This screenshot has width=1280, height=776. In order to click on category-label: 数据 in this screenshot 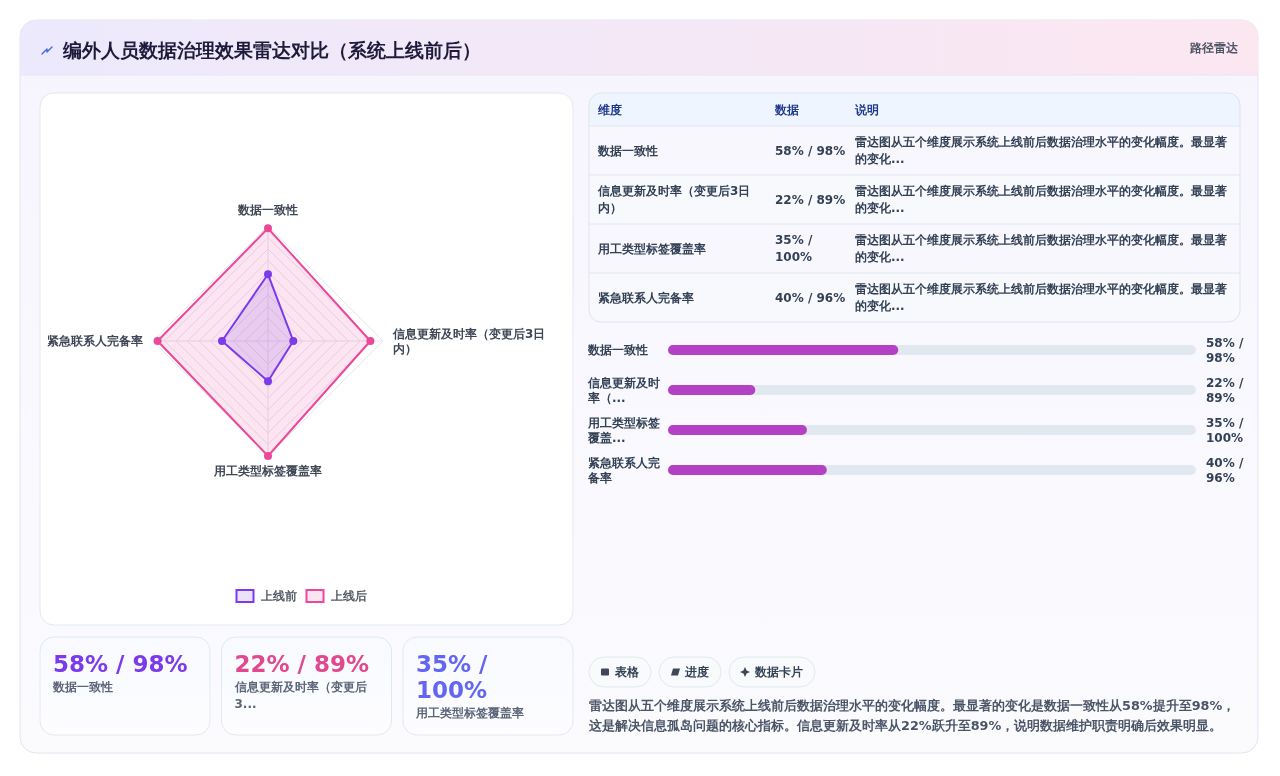, I will do `click(786, 109)`.